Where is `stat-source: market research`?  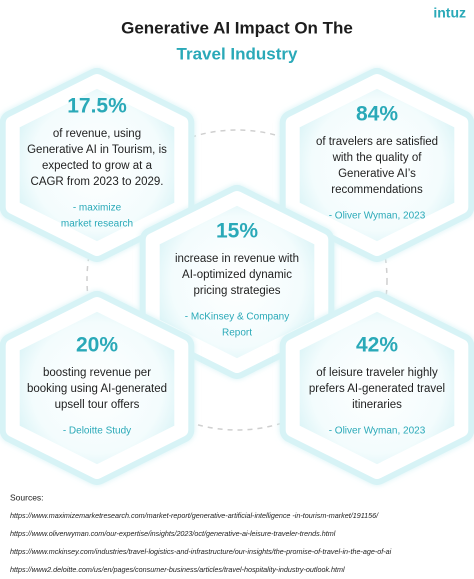 stat-source: market research is located at coordinates (97, 224).